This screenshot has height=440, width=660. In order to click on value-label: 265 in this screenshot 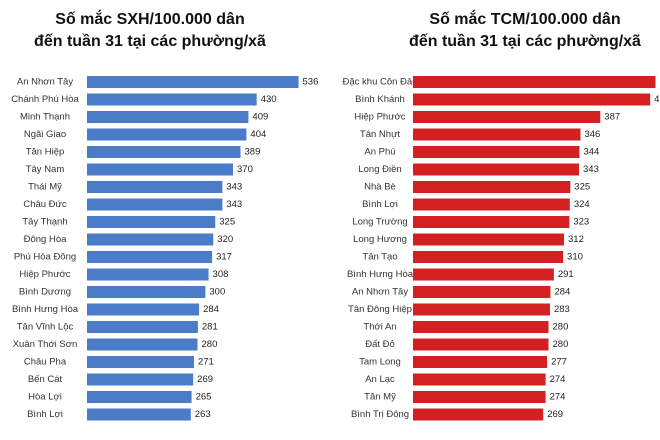, I will do `click(204, 397)`.